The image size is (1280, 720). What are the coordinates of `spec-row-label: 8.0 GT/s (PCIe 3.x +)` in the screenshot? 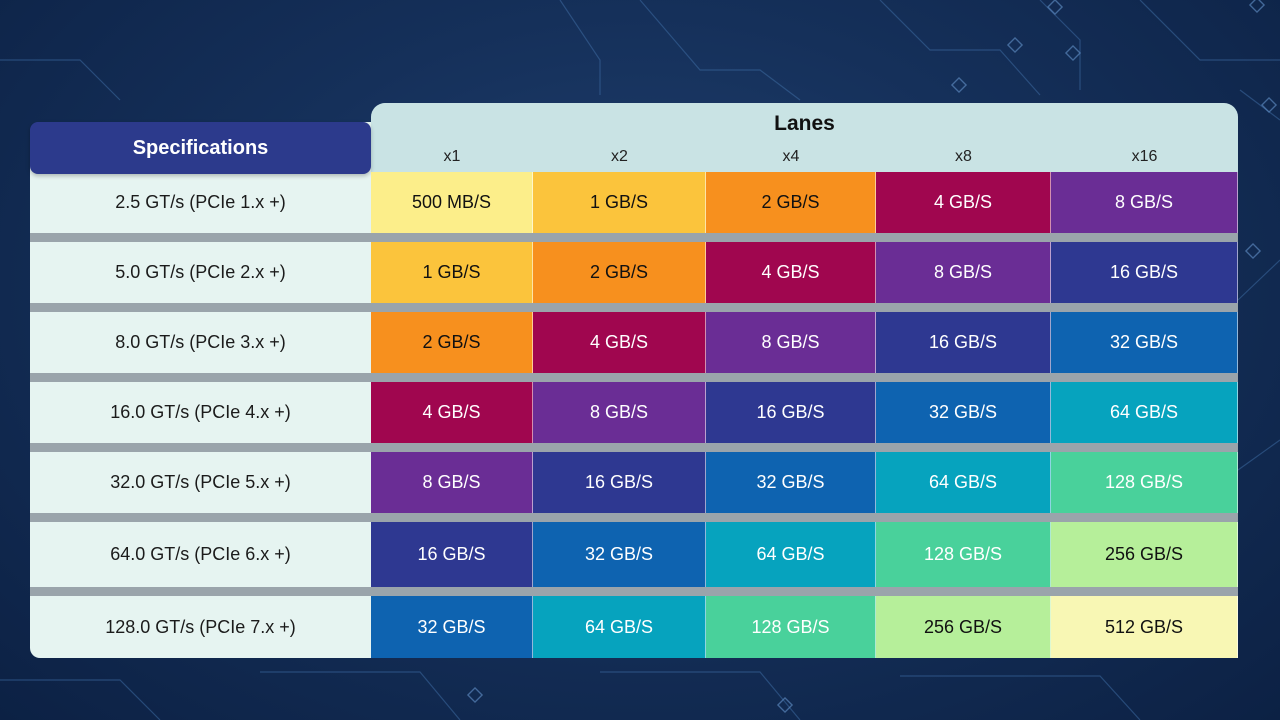 It's located at (200, 342).